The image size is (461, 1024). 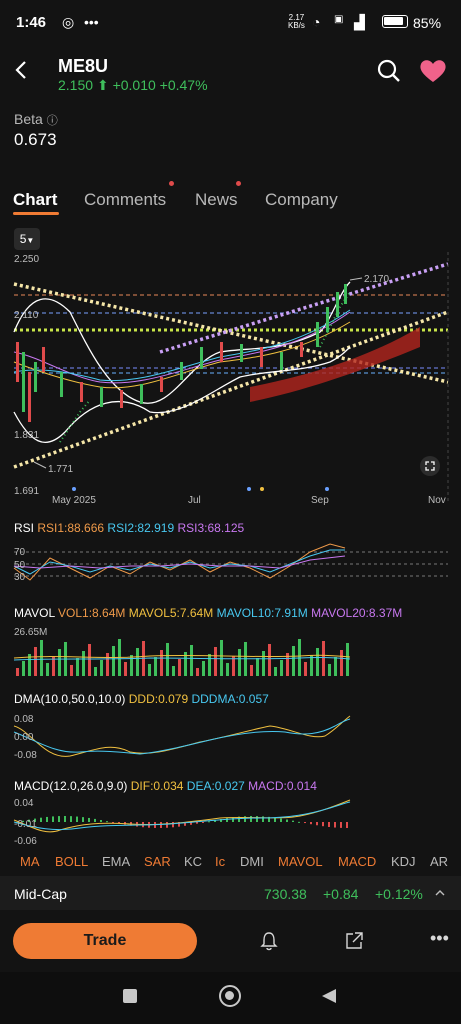 I want to click on chevron-left-icon, so click(x=20, y=70).